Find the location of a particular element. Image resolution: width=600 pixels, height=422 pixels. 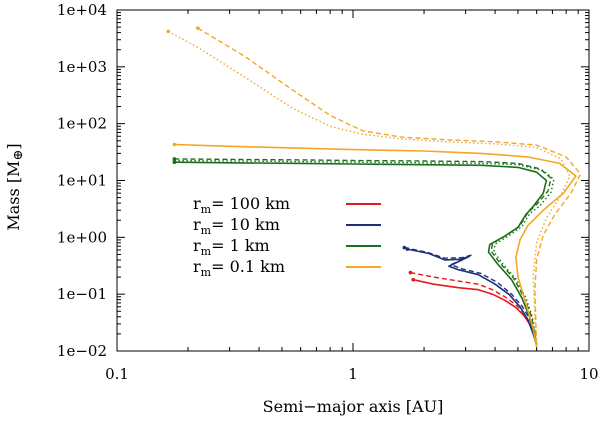

y-axis-title: Mass [M⊕] is located at coordinates (15, 186).